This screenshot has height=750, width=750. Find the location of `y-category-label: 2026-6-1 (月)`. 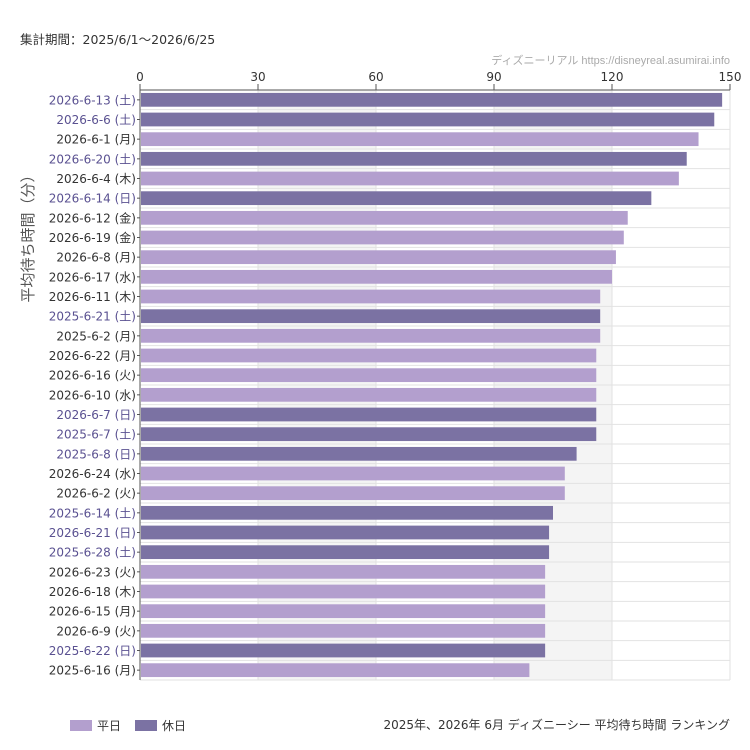

y-category-label: 2026-6-1 (月) is located at coordinates (96, 140).